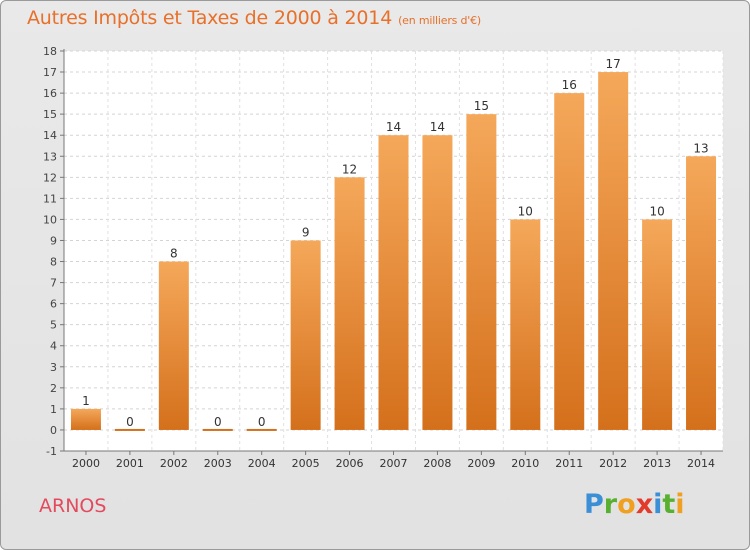  Describe the element at coordinates (439, 20) in the screenshot. I see `chart-subtitle: (en milliers d'€)` at that location.